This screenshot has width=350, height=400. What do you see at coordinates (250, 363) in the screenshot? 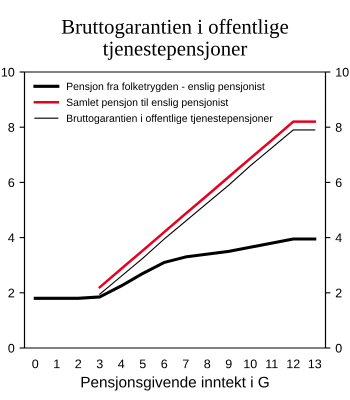
I see `x-tick-label: 10` at bounding box center [250, 363].